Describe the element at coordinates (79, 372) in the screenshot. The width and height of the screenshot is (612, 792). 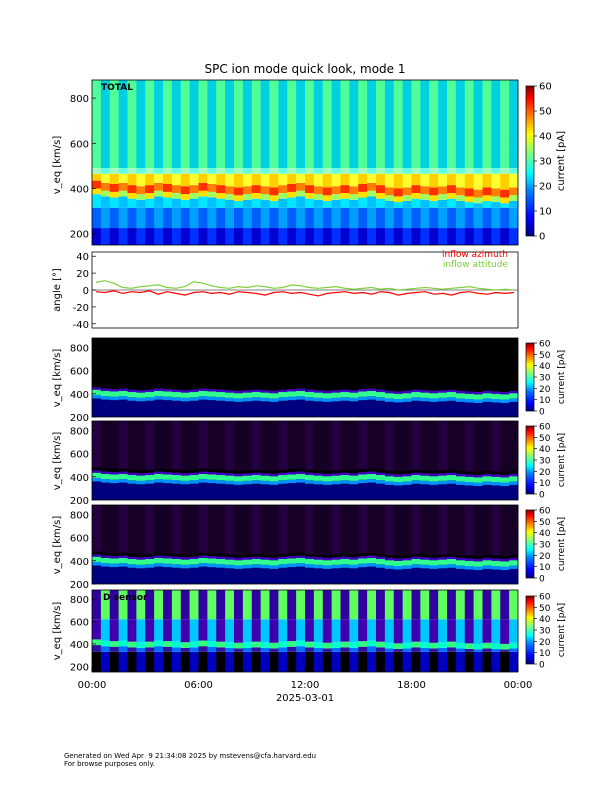
I see `y-tick-label: 600` at that location.